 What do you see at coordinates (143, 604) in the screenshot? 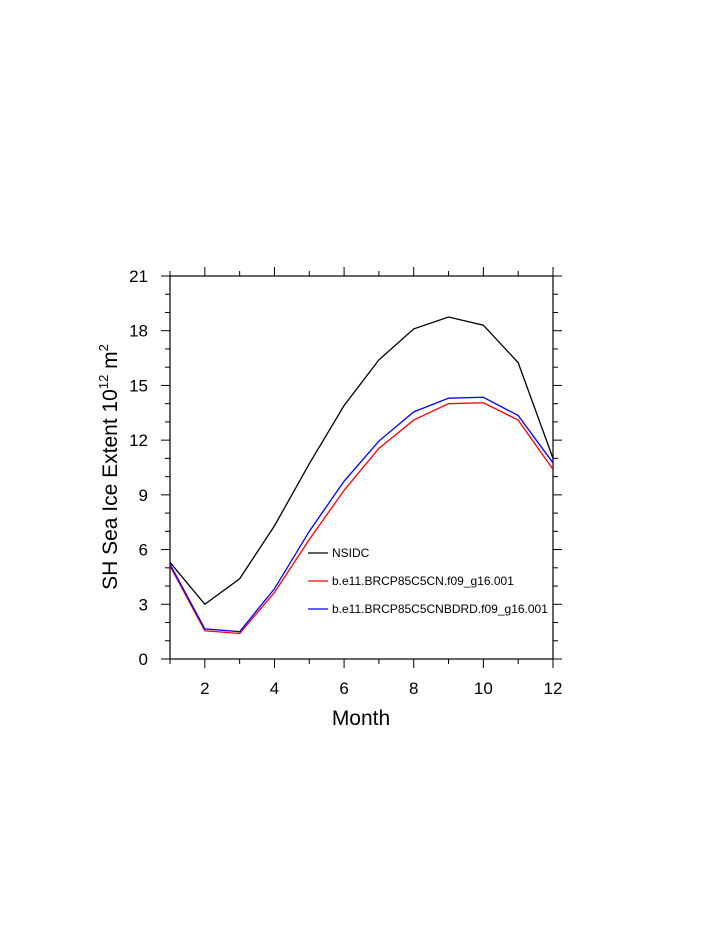
I see `y-tick-label: 3` at bounding box center [143, 604].